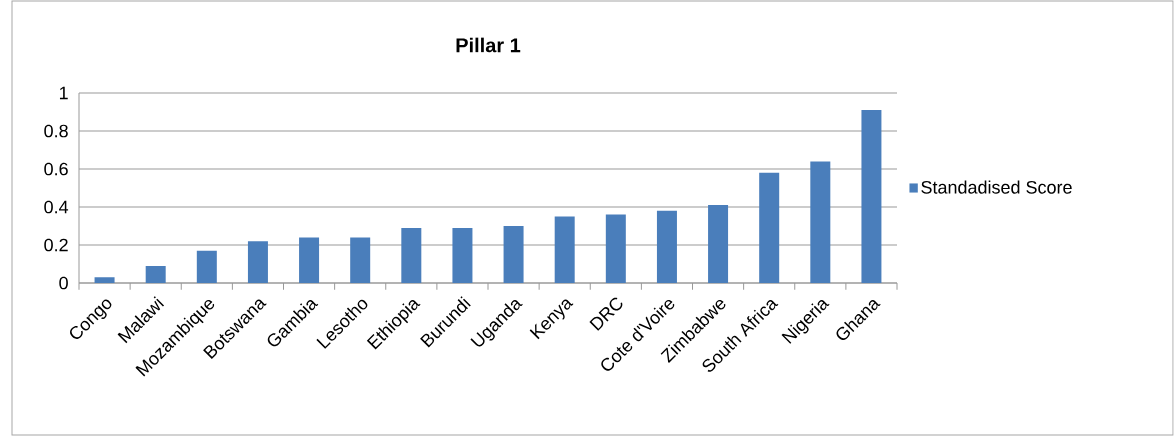 This screenshot has width=1174, height=436. Describe the element at coordinates (996, 187) in the screenshot. I see `legend-label: Standadised Score` at that location.